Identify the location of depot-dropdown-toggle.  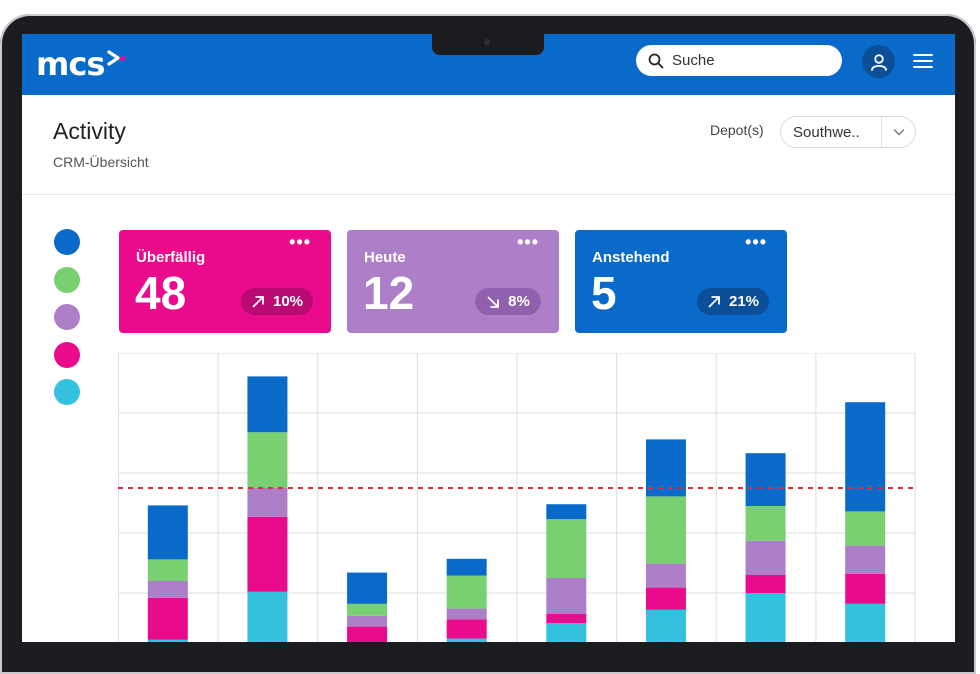
(898, 132).